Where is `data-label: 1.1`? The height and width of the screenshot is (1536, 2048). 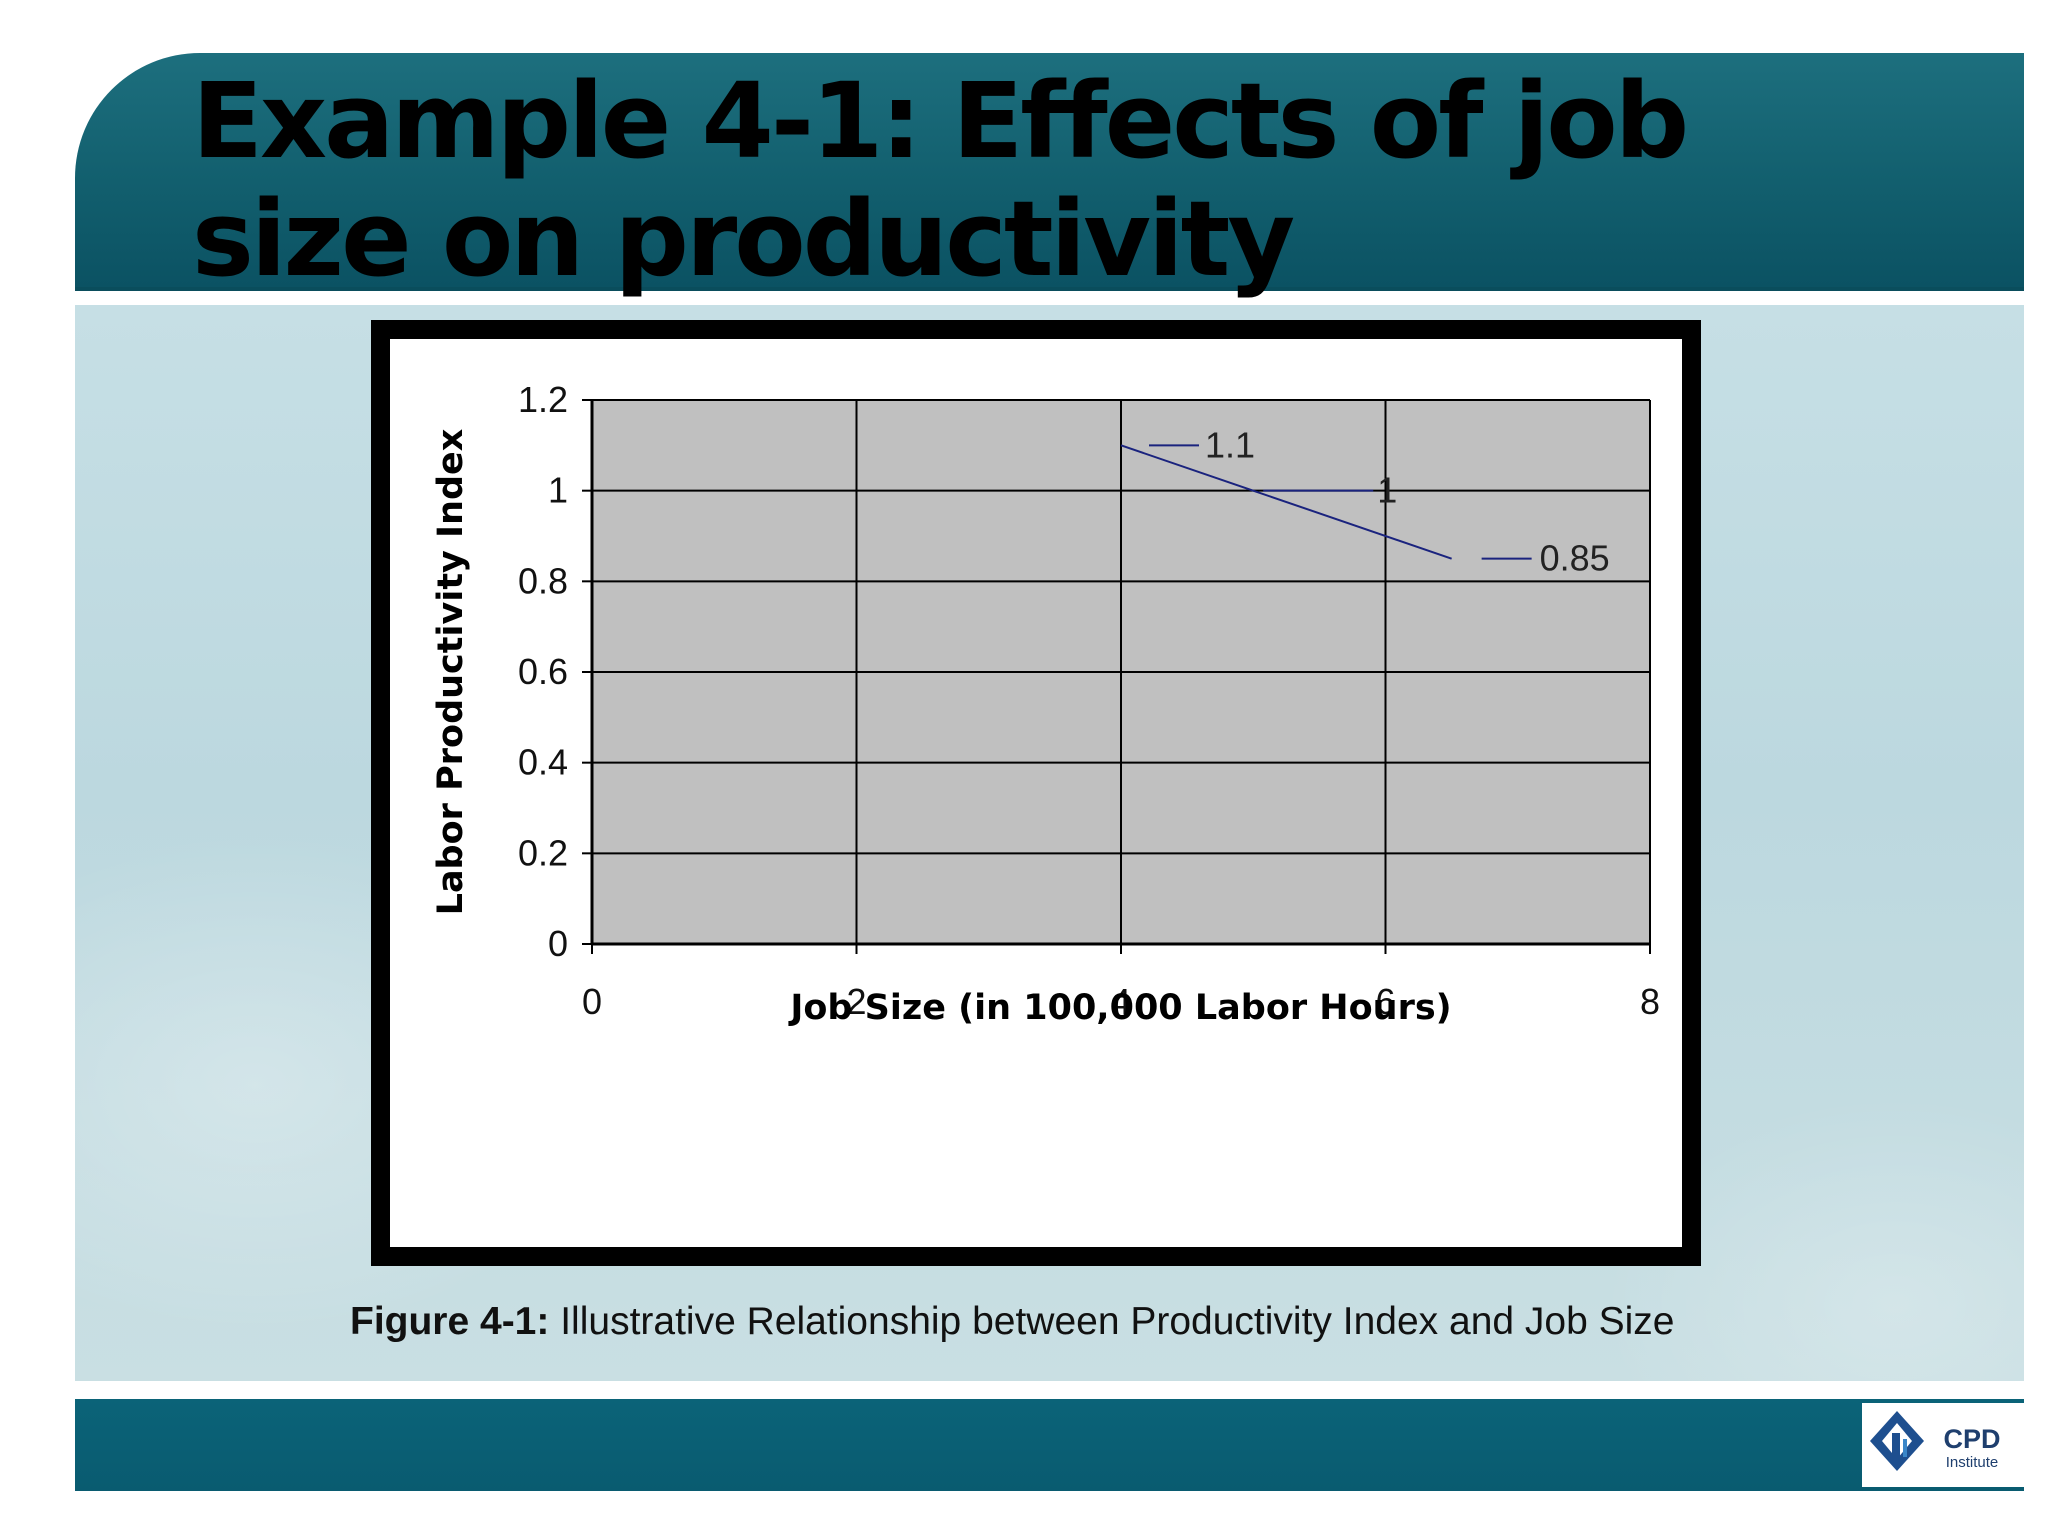 data-label: 1.1 is located at coordinates (1230, 444).